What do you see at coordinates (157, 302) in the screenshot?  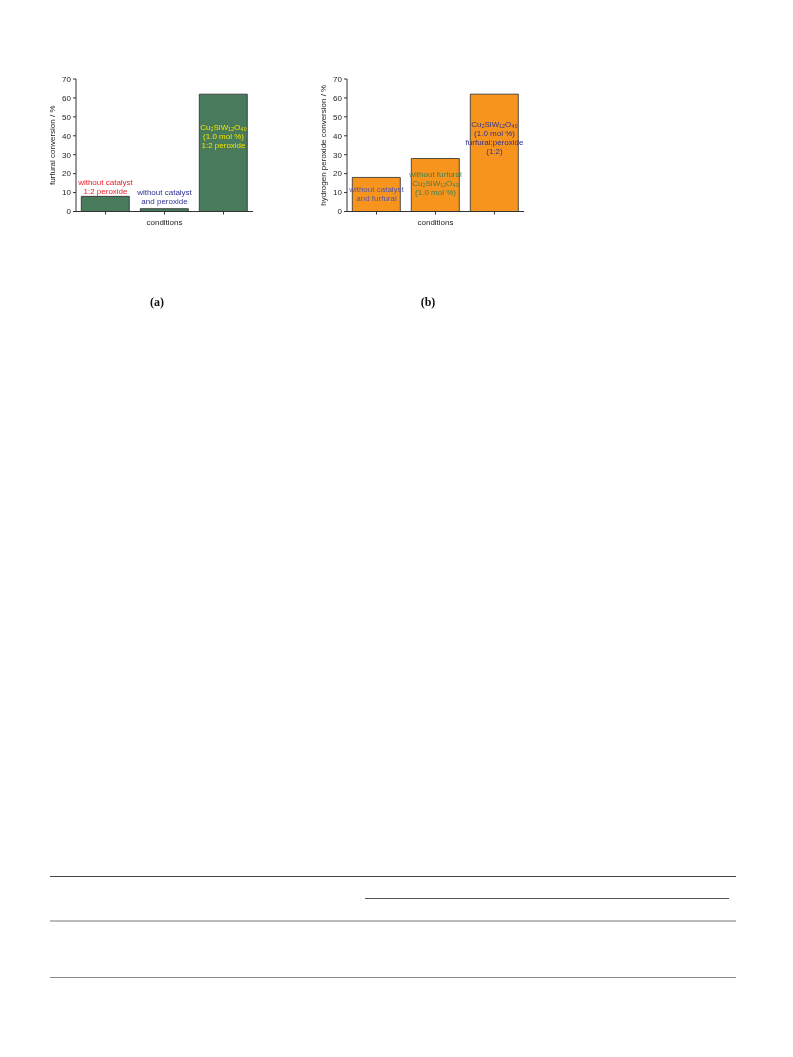 I see `text: (a)` at bounding box center [157, 302].